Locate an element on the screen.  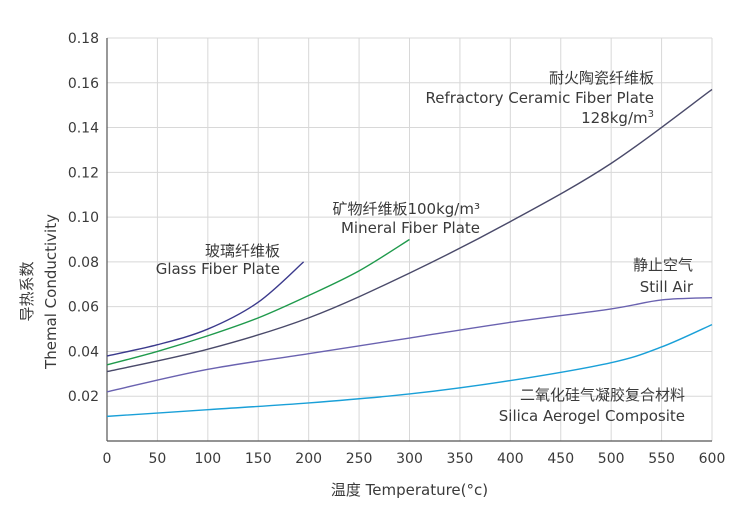
series-label-en-ceramic-fiber: Refractory Ceramic Fiber Plate is located at coordinates (540, 98).